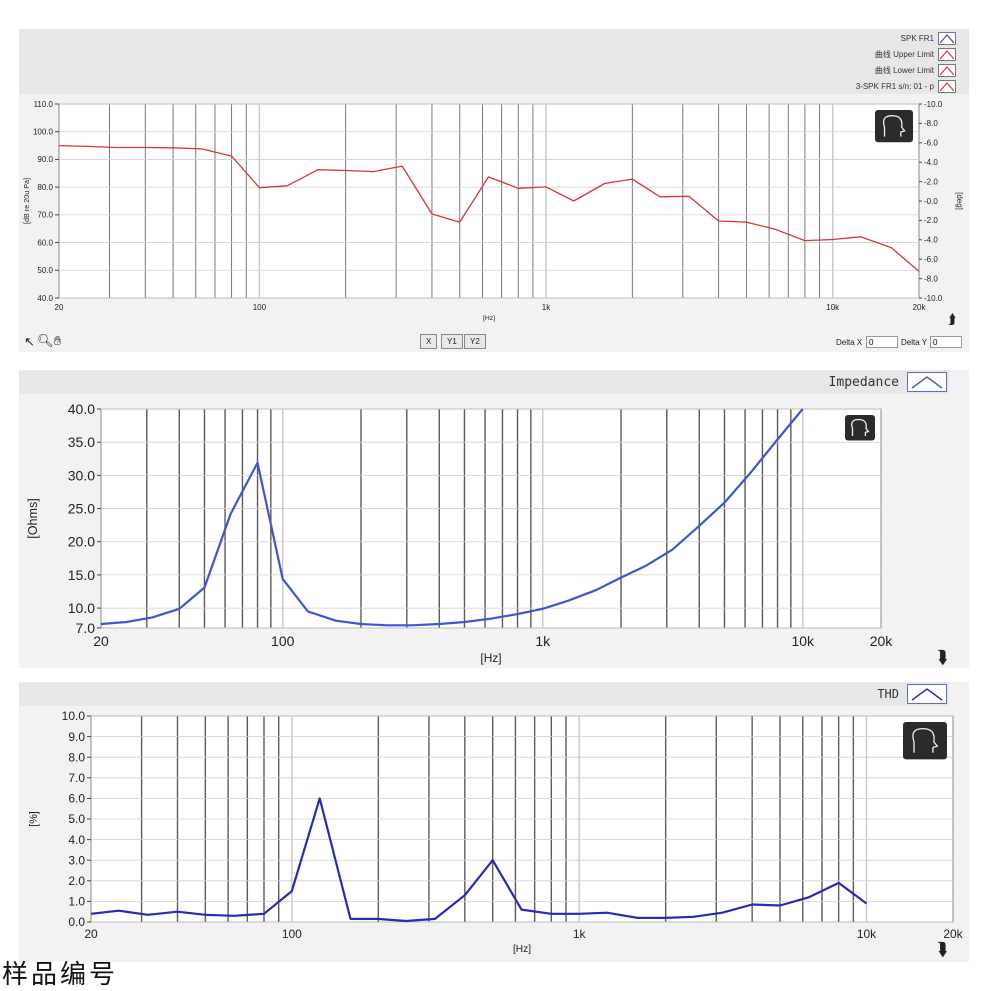 This screenshot has width=1000, height=991. Describe the element at coordinates (33, 518) in the screenshot. I see `y-axis-label: [Ohms]` at that location.